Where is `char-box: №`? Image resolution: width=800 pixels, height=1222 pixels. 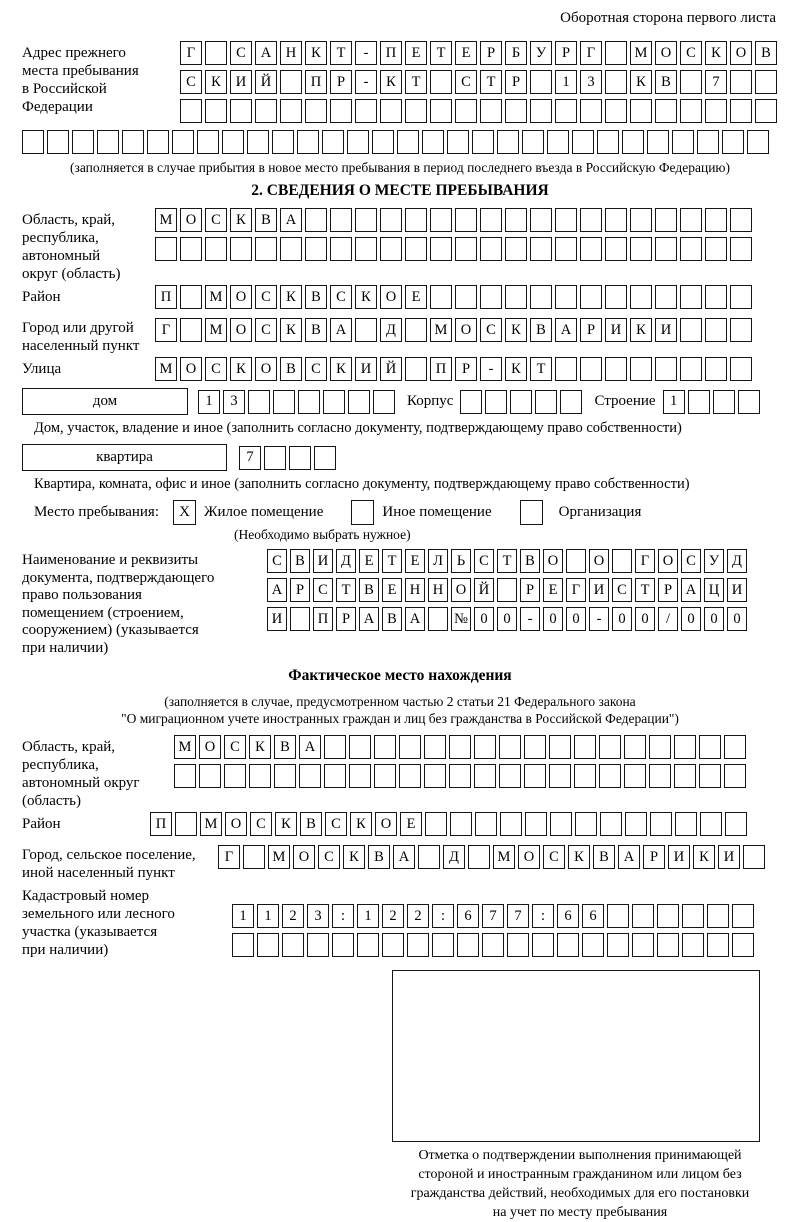
char-box: № is located at coordinates (461, 619).